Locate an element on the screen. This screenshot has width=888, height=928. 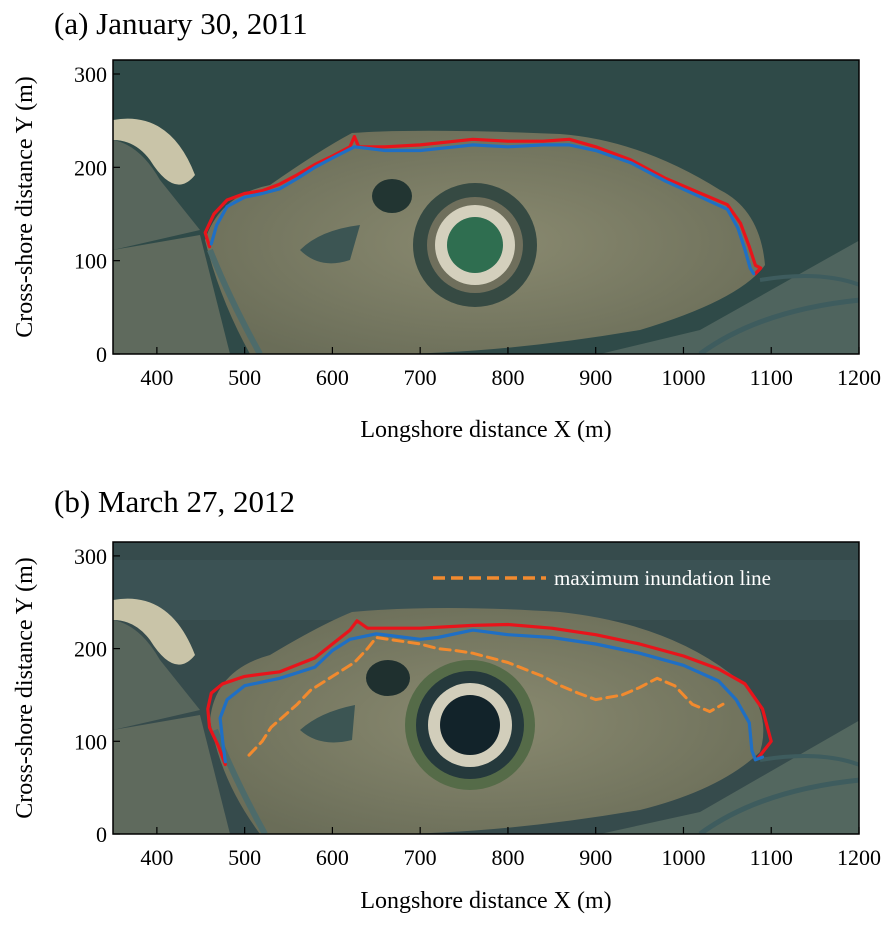
legend-label: maximum inundation line is located at coordinates (662, 578).